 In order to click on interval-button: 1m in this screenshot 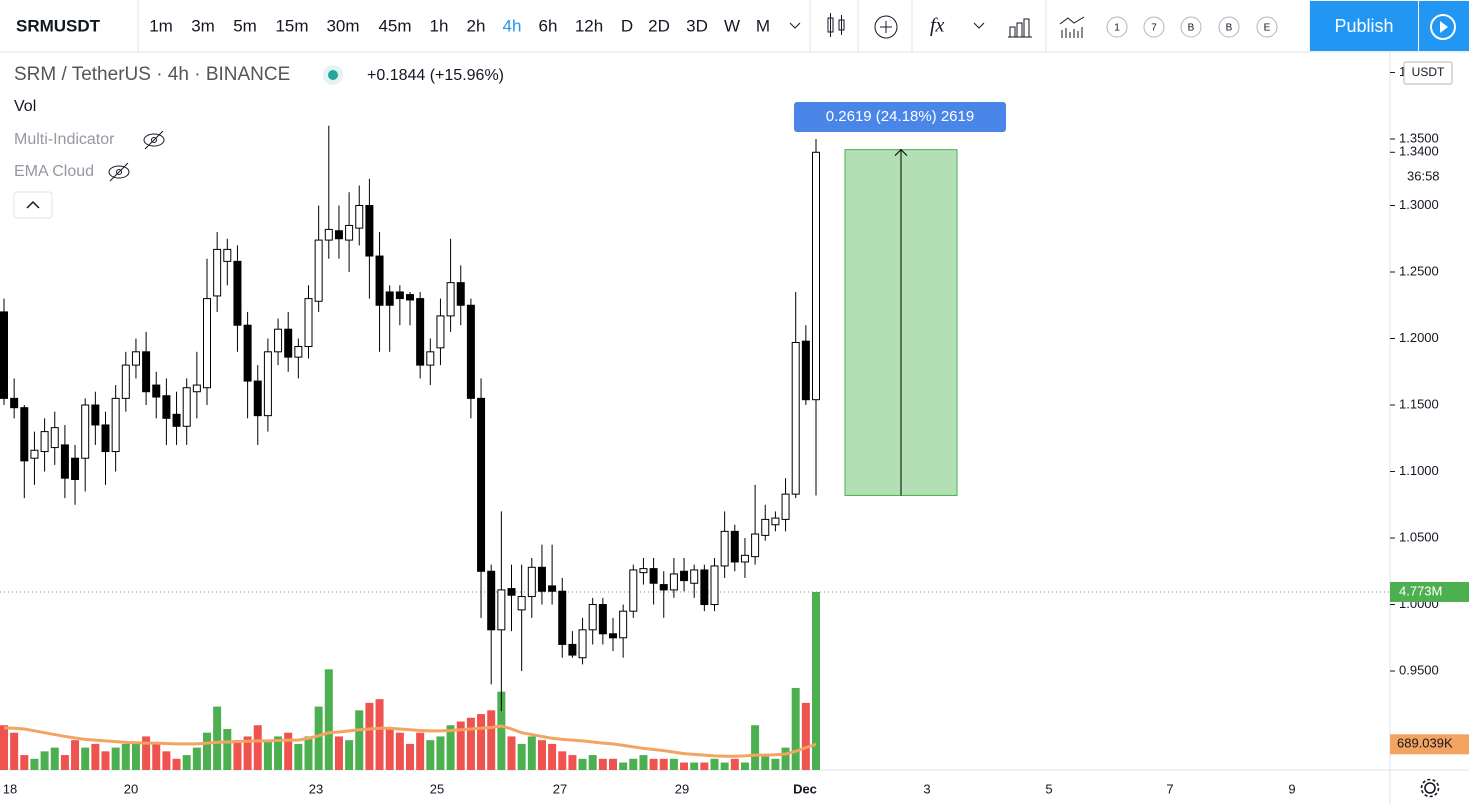, I will do `click(161, 25)`.